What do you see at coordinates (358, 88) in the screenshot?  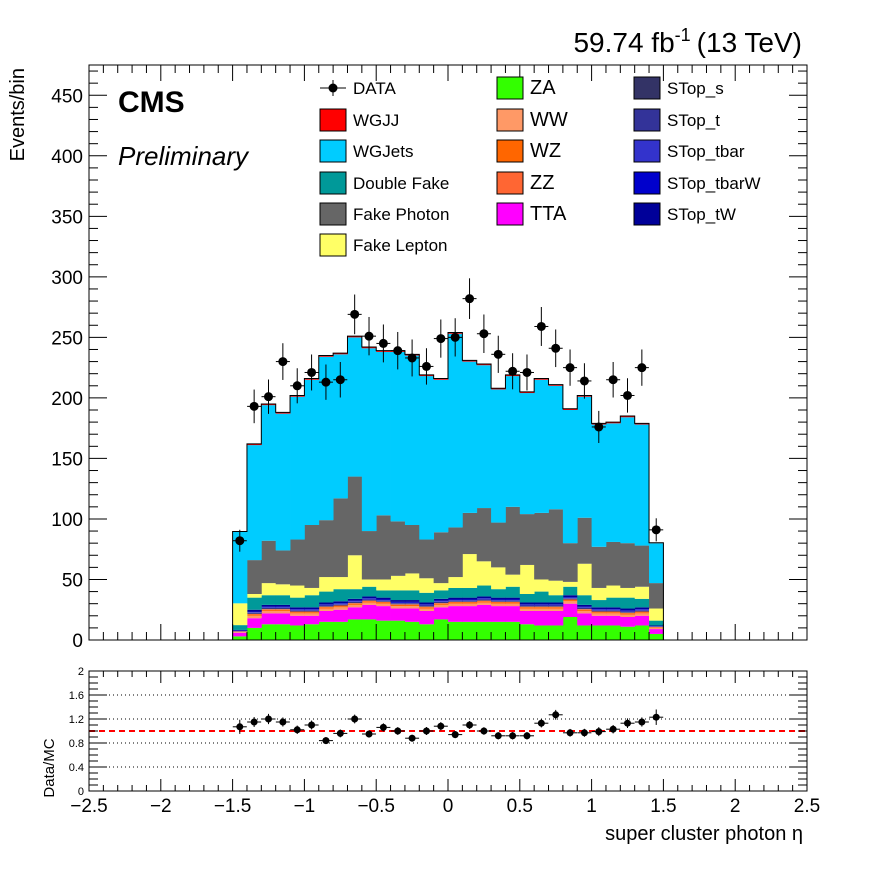 I see `legend-entry-data: DATA` at bounding box center [358, 88].